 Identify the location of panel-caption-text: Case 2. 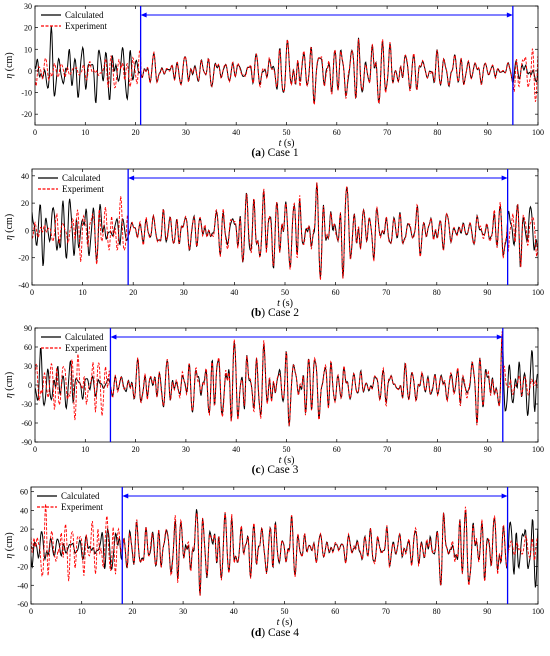
(282, 313).